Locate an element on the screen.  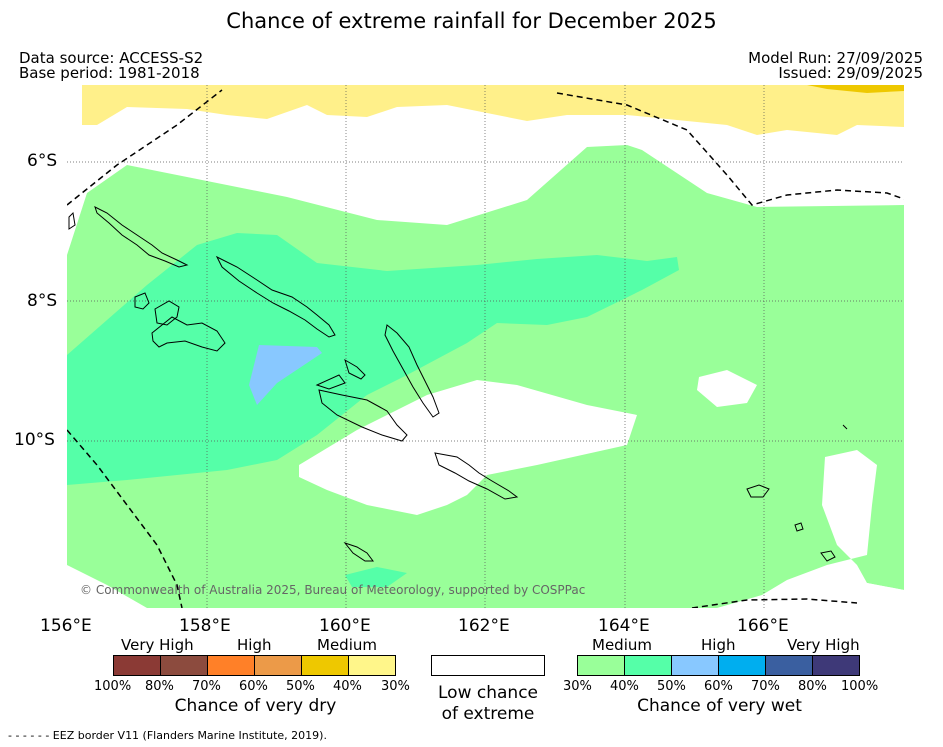
legend-wet-very-high: Very High is located at coordinates (823, 645).